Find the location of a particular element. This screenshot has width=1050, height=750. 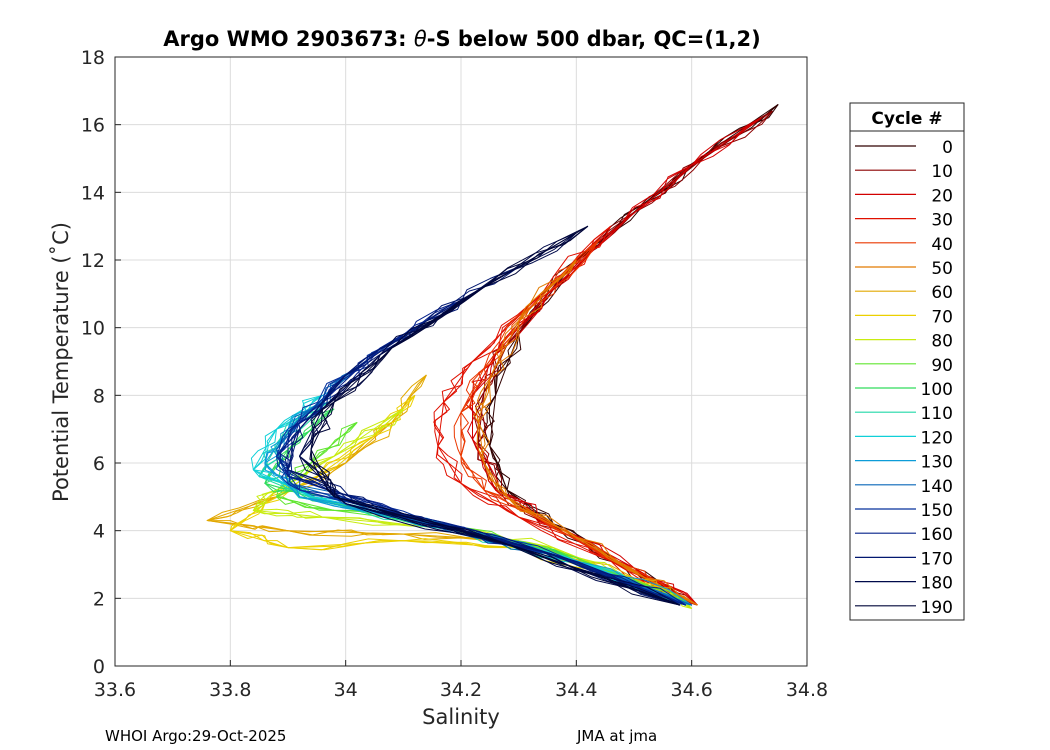

y-tick-label: 6 is located at coordinates (99, 464).